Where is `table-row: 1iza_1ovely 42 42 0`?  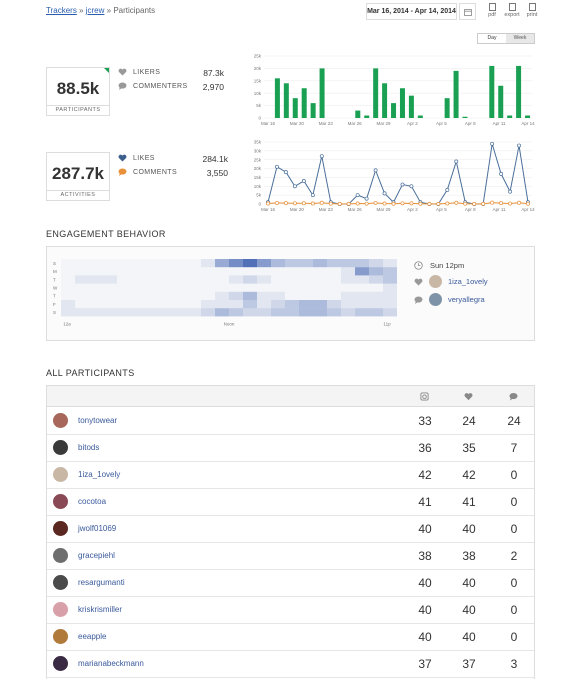
table-row: 1iza_1ovely 42 42 0 is located at coordinates (290, 475).